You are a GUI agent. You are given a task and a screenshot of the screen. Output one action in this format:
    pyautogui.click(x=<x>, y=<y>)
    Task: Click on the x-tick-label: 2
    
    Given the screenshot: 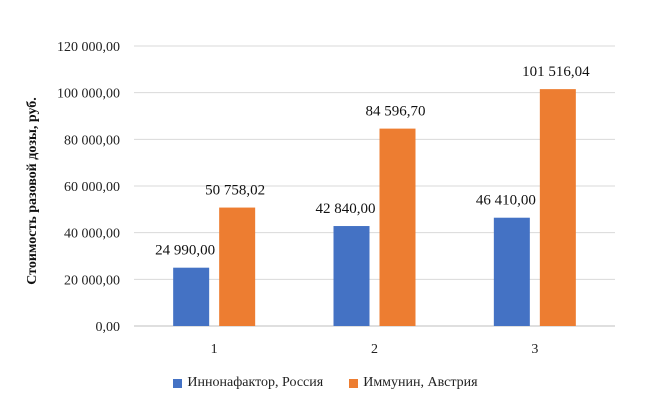 What is the action you would take?
    pyautogui.click(x=374, y=349)
    